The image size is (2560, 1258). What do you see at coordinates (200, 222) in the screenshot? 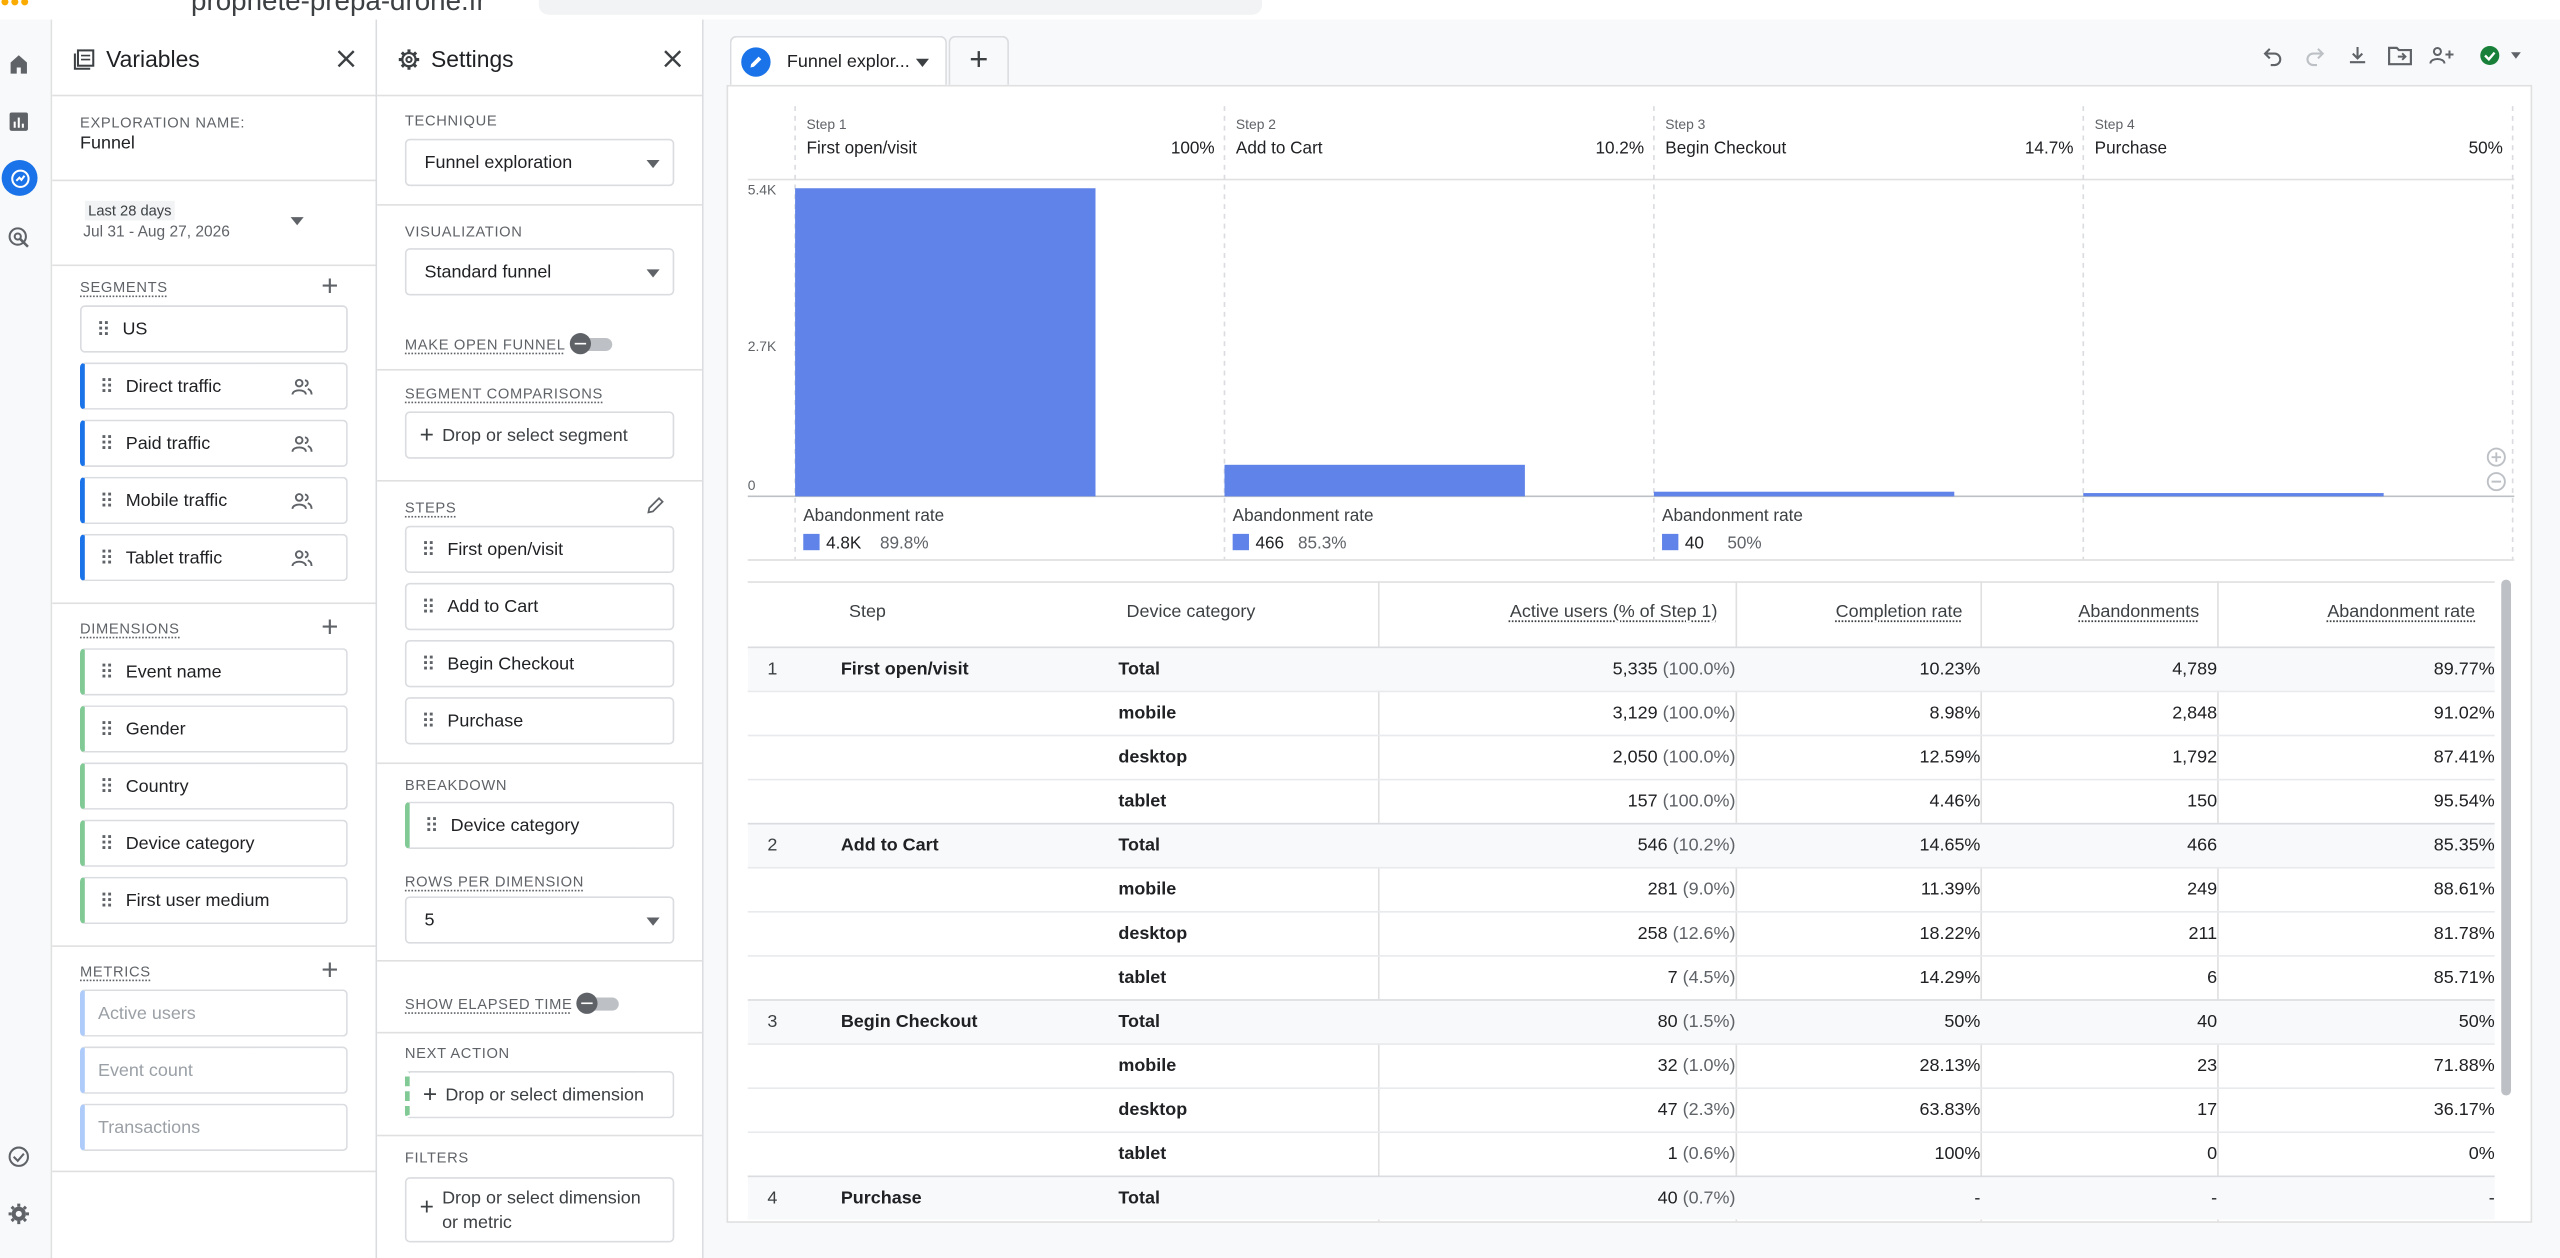
I see `date-range-picker: Last 28 days Jul 31 - Aug 27, 2026` at bounding box center [200, 222].